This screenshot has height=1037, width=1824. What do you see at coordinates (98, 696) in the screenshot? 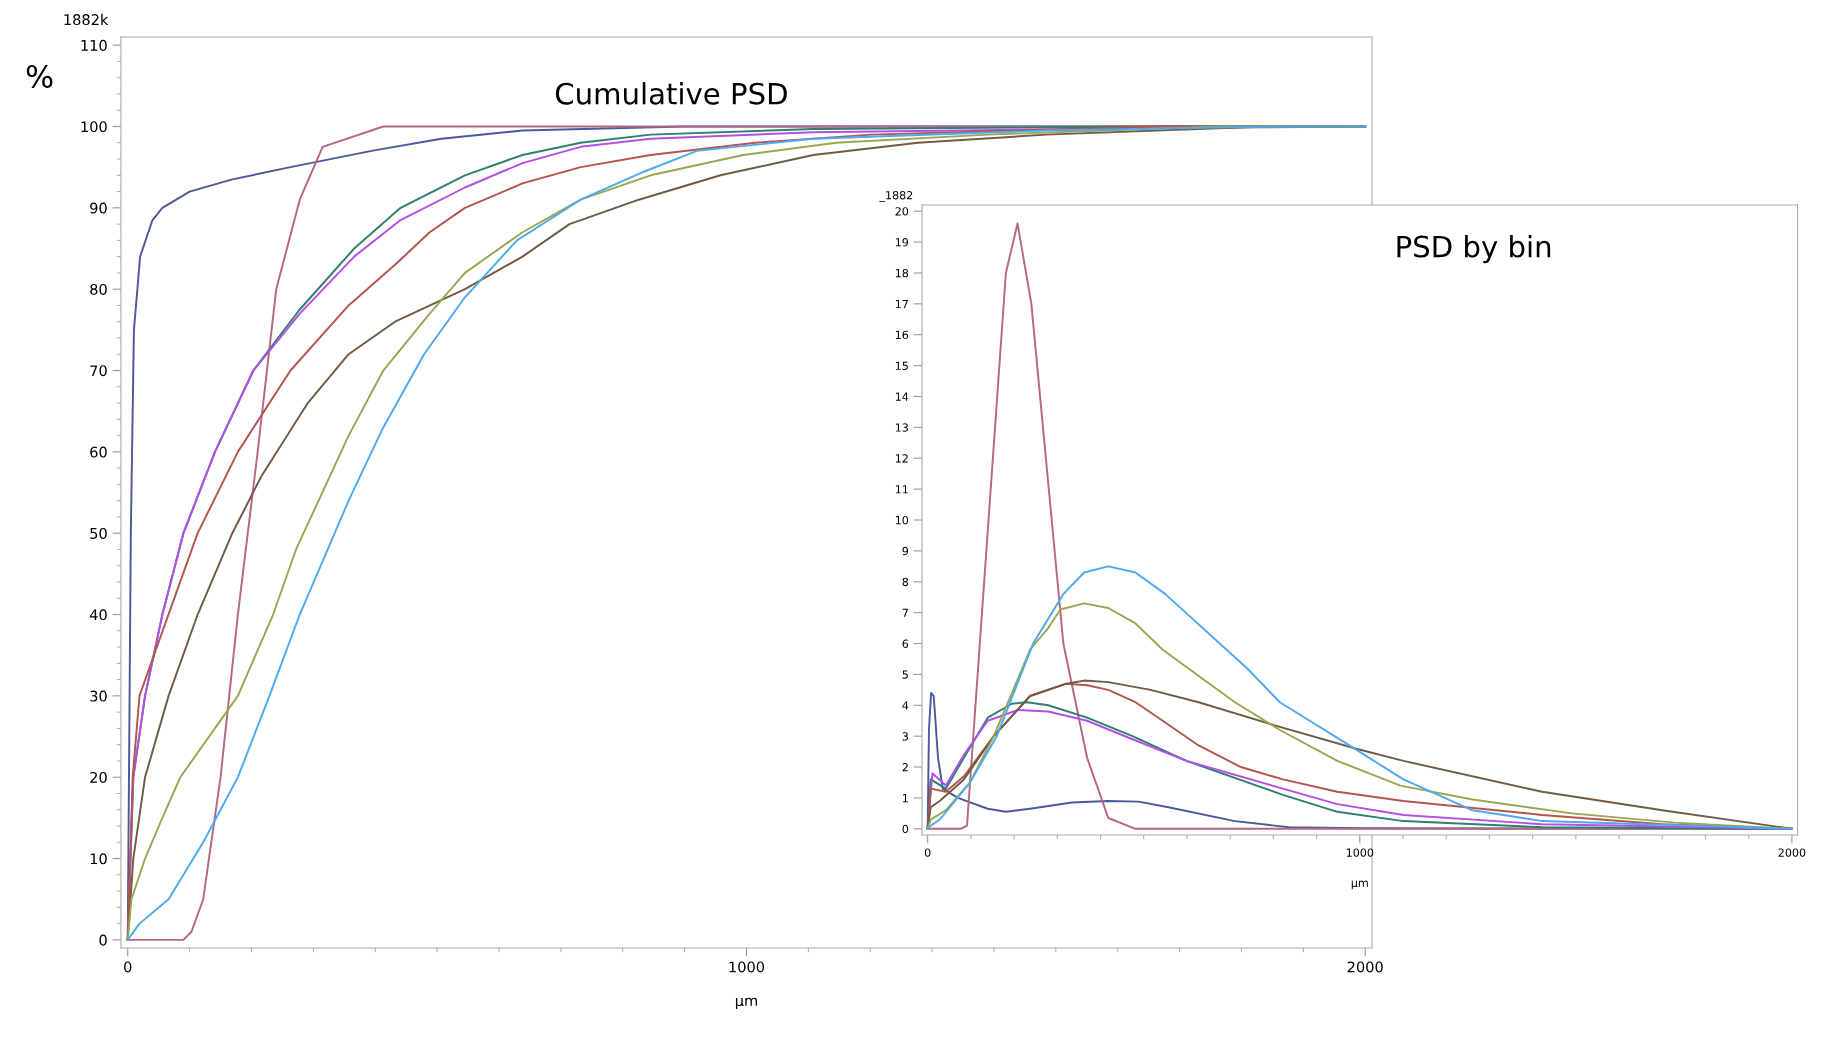
I see `y-tick-label: 30` at bounding box center [98, 696].